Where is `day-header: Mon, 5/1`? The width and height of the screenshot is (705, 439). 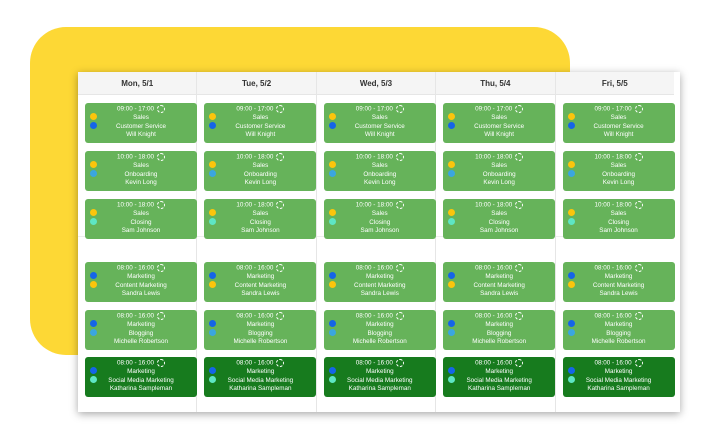
day-header: Mon, 5/1 is located at coordinates (137, 83).